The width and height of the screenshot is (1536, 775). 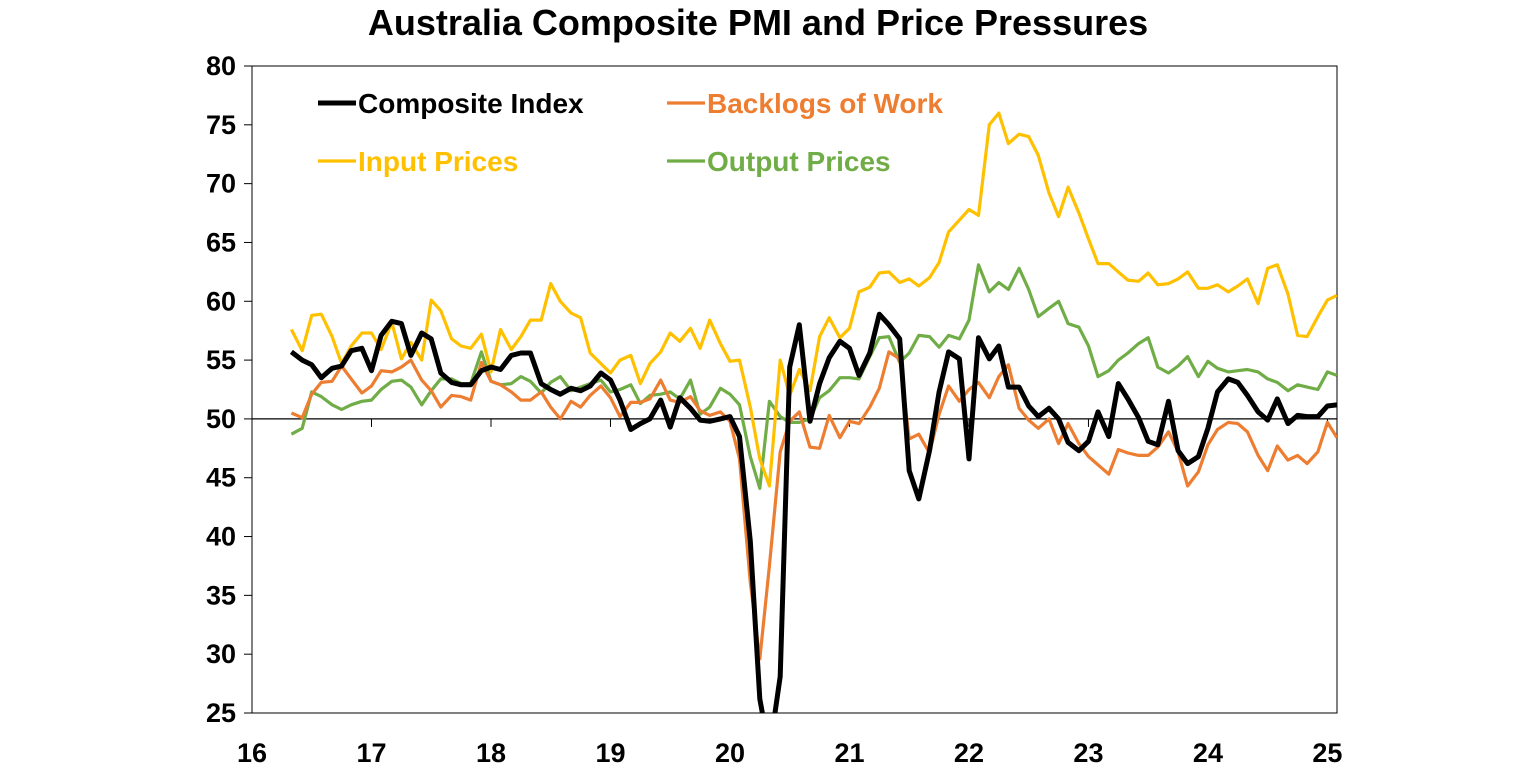 What do you see at coordinates (221, 184) in the screenshot?
I see `y-tick-label: 70` at bounding box center [221, 184].